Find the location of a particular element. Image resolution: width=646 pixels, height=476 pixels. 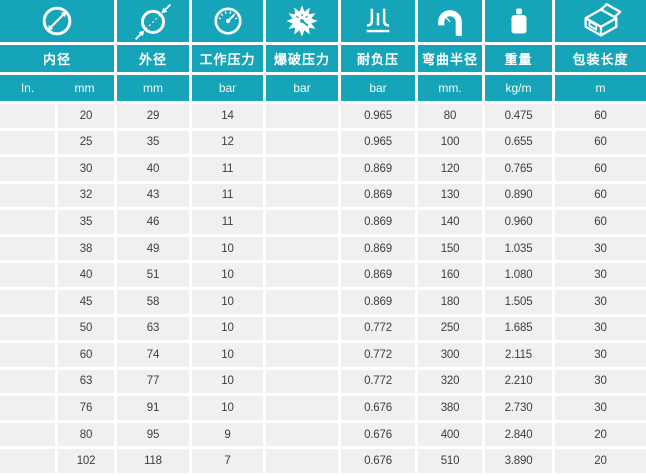

weight-icon-cell is located at coordinates (518, 21).